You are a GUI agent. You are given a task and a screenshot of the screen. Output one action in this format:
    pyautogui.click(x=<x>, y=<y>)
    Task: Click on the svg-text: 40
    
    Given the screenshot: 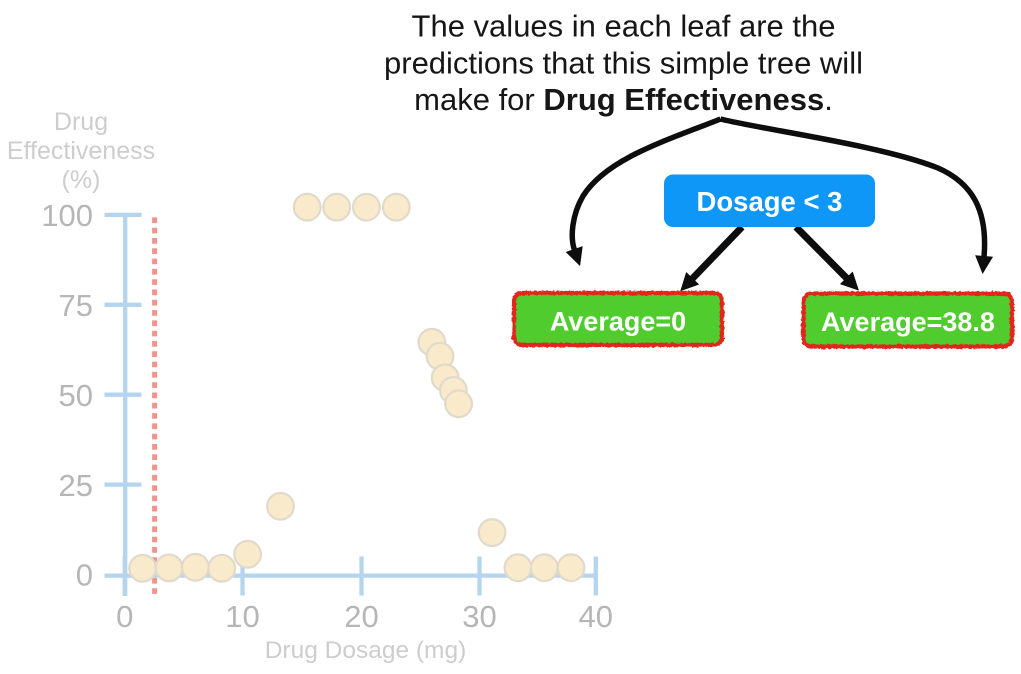 What is the action you would take?
    pyautogui.click(x=596, y=616)
    